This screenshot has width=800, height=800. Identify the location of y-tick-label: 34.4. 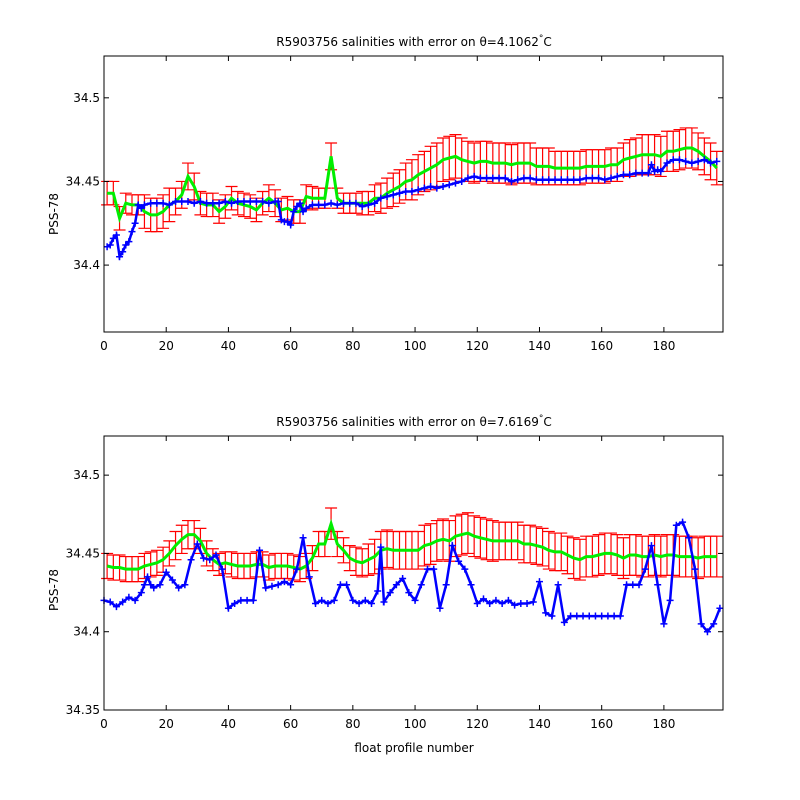
(86, 265).